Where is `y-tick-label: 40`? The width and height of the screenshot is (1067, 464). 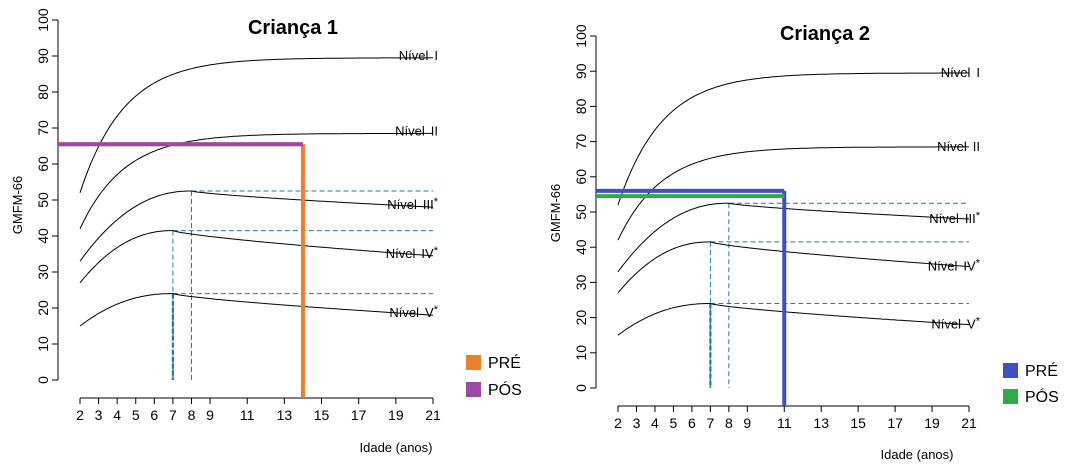
y-tick-label: 40 is located at coordinates (43, 236).